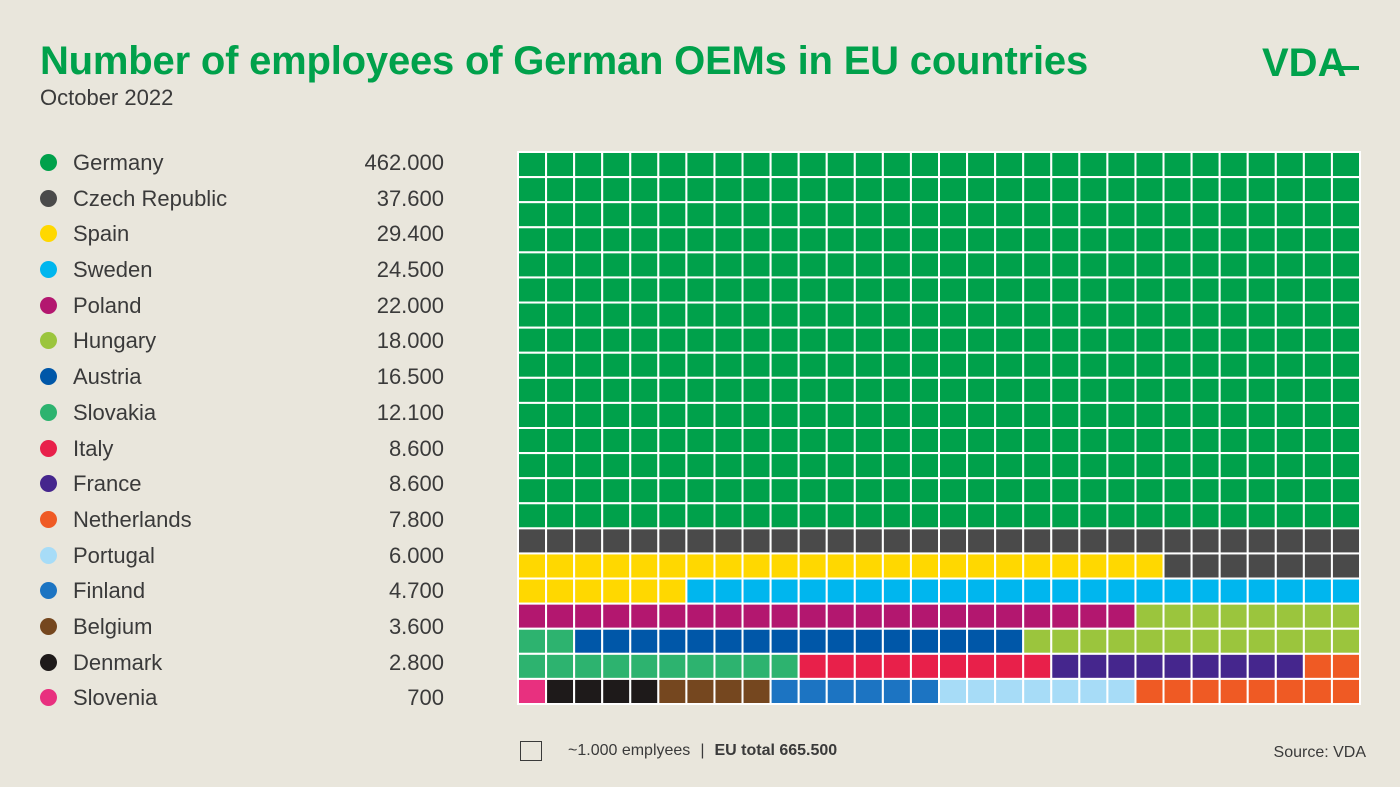 This screenshot has width=1400, height=787. Describe the element at coordinates (416, 662) in the screenshot. I see `legend-value: 2.800` at that location.